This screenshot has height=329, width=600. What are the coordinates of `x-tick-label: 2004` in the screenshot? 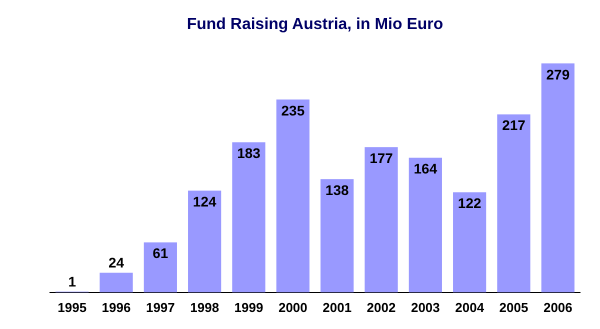 It's located at (470, 307).